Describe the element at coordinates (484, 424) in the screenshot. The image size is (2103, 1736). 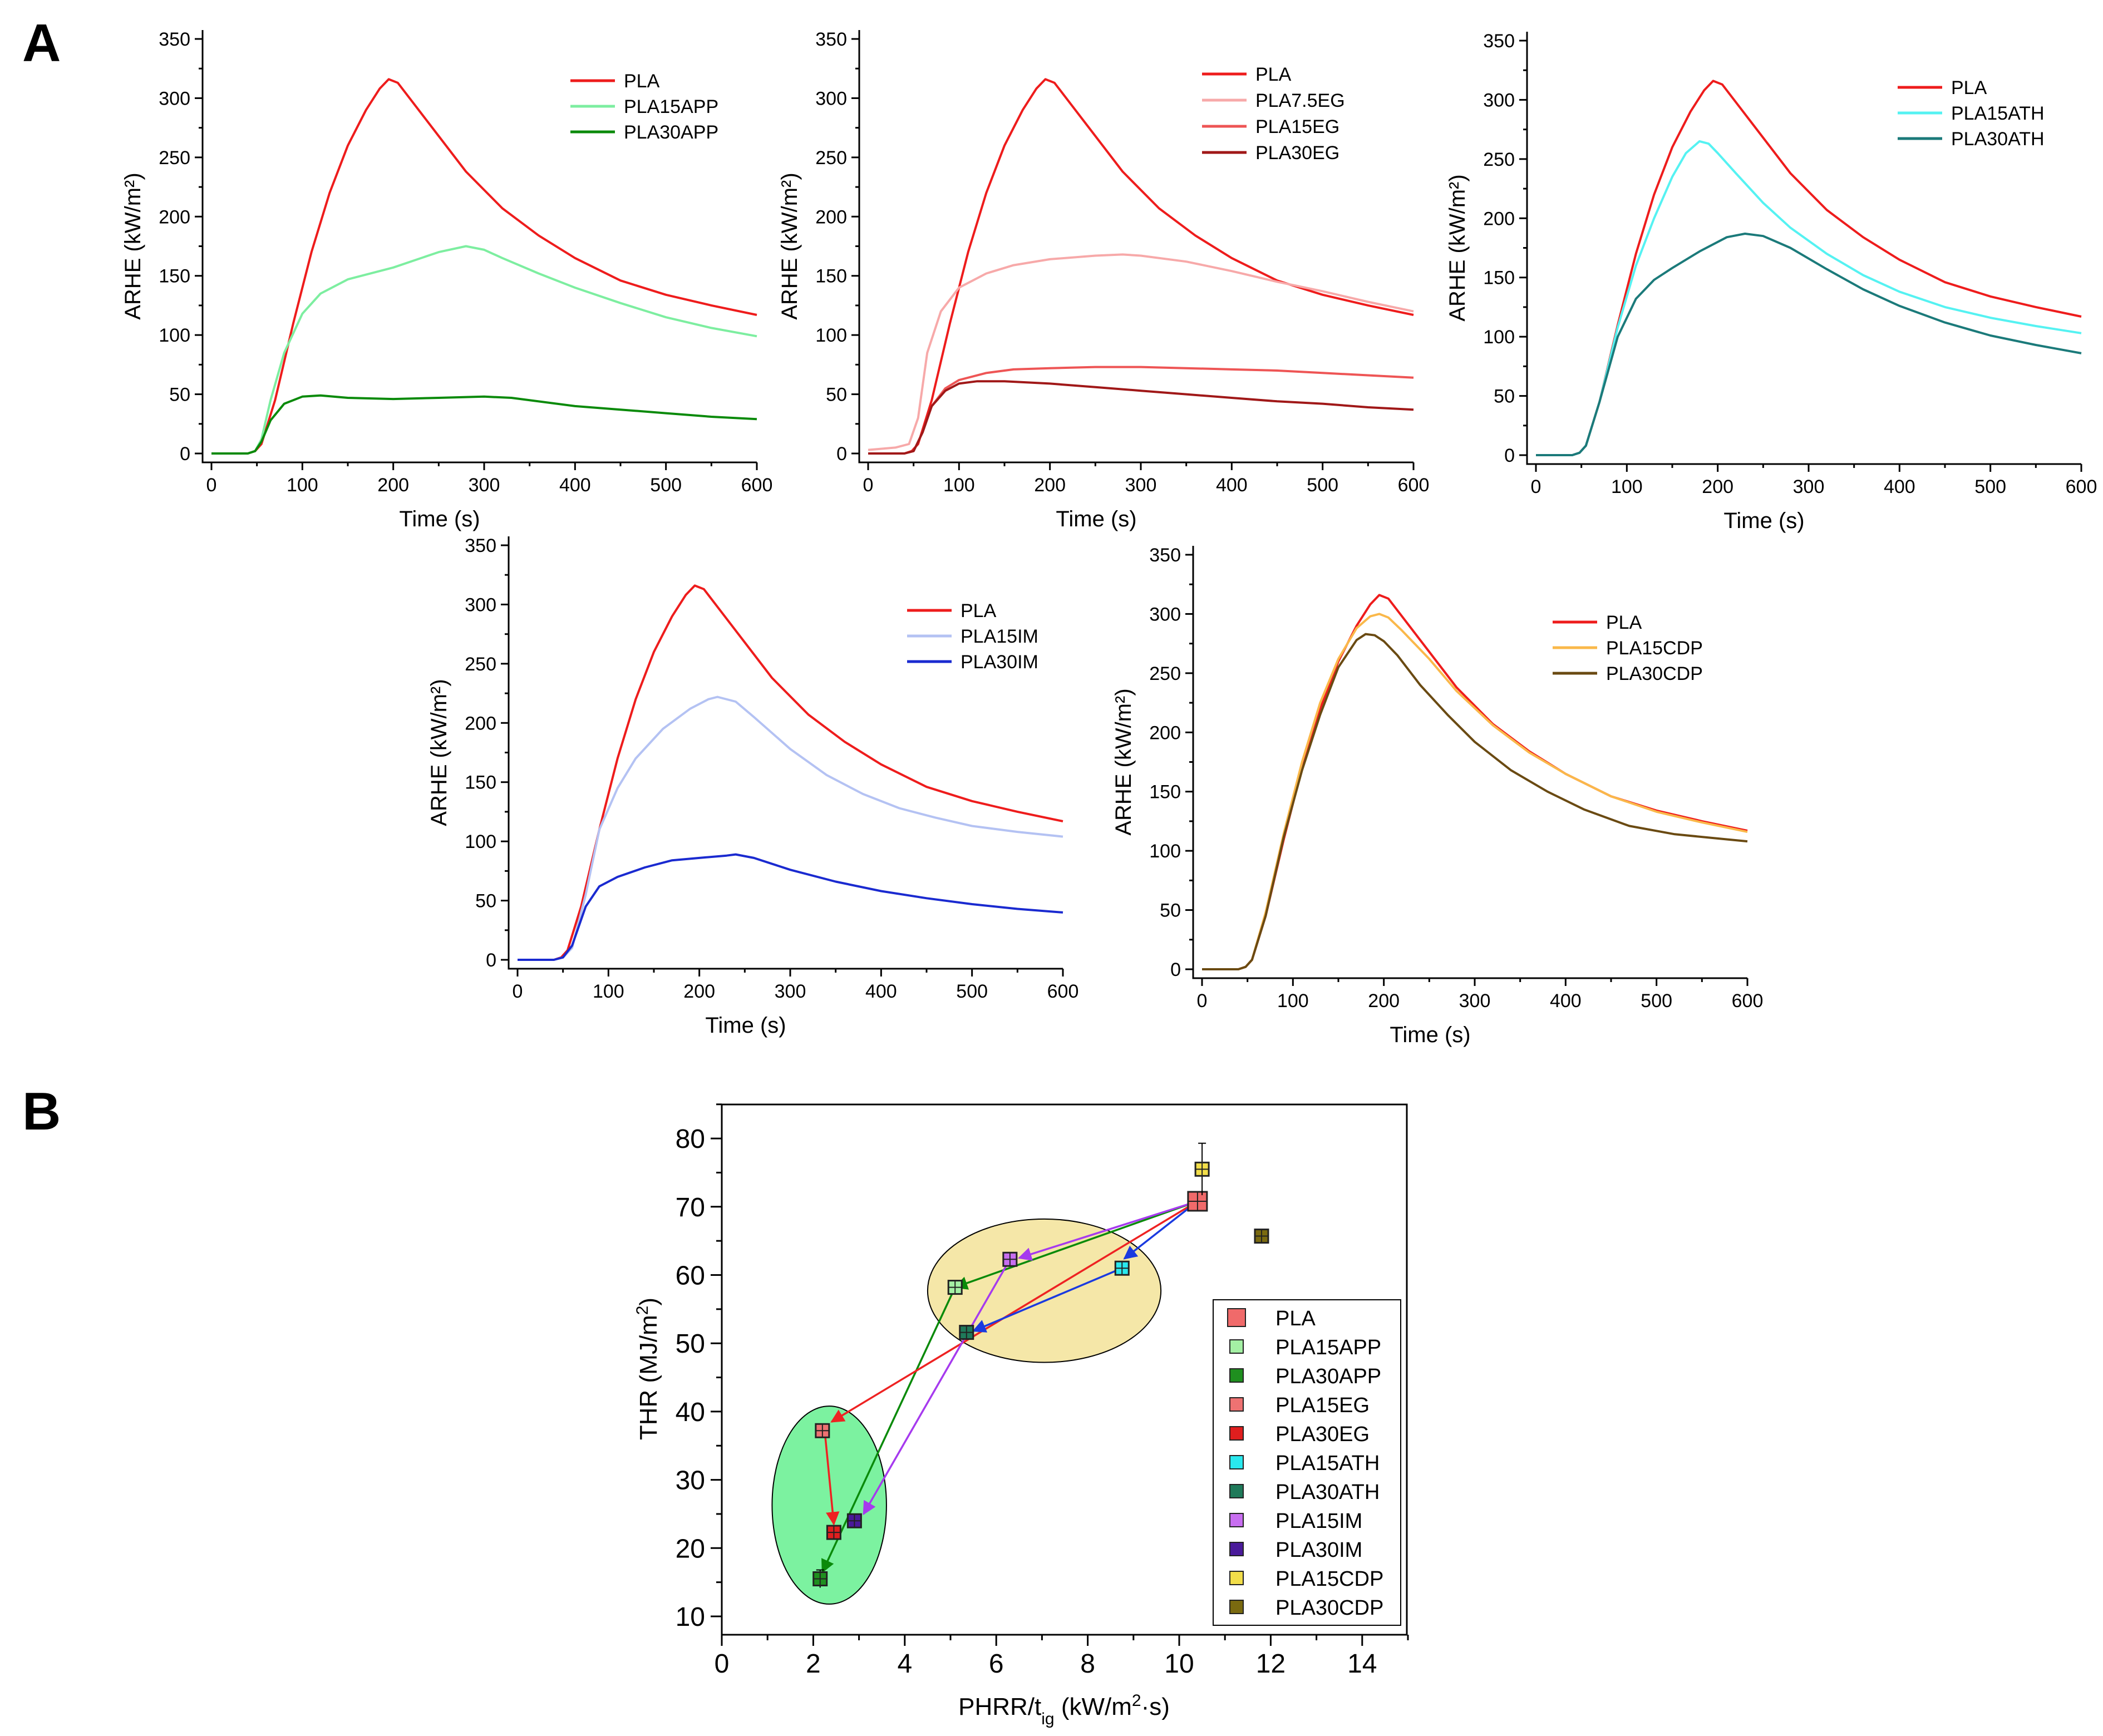
I see `series-line-PLA30APP` at that location.